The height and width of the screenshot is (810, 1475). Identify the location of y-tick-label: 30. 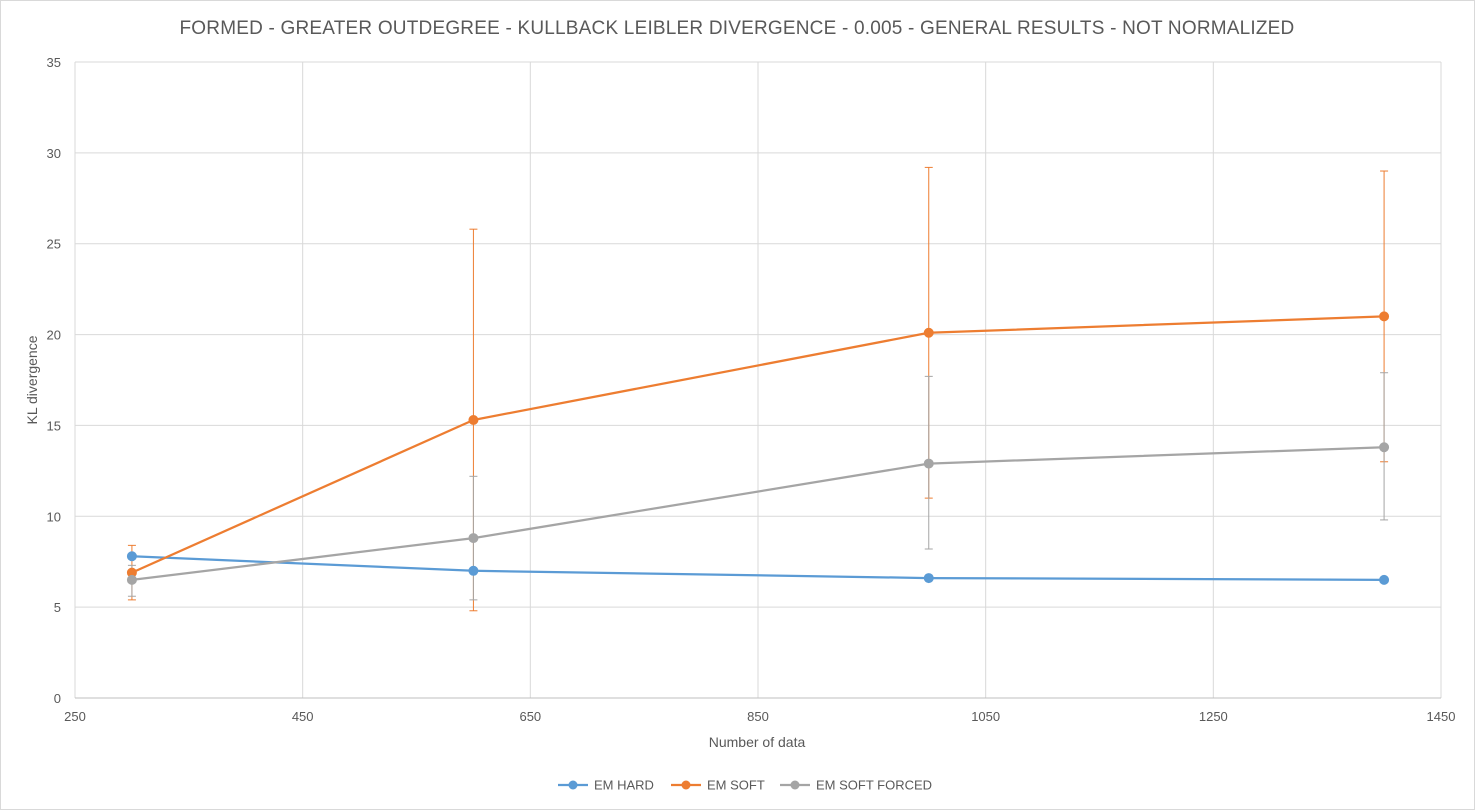
(54, 153).